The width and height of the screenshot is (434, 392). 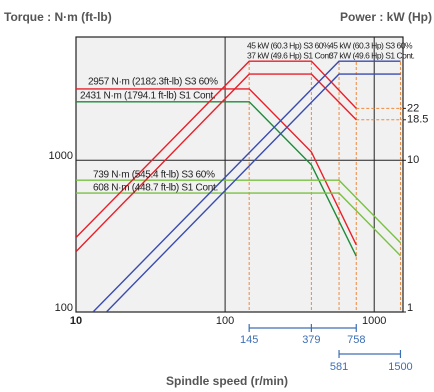 I want to click on speed-marker-label: 379, so click(x=311, y=340).